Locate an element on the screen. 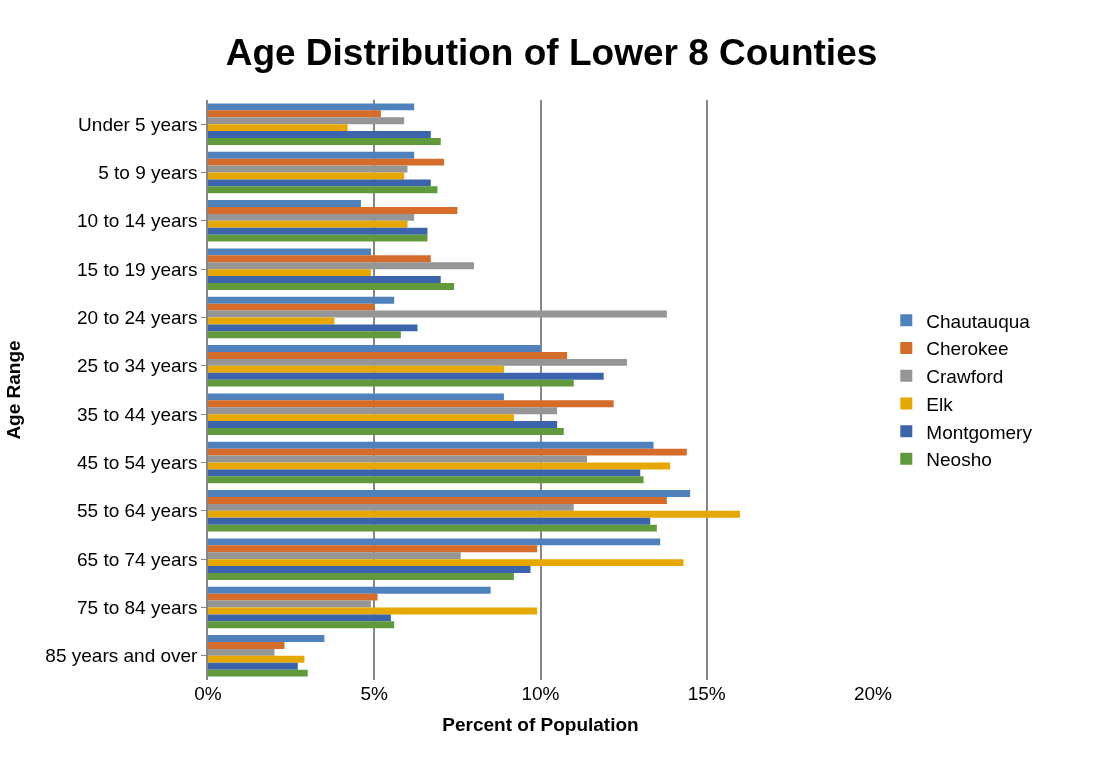 This screenshot has width=1103, height=780. legend-label: Elk is located at coordinates (940, 404).